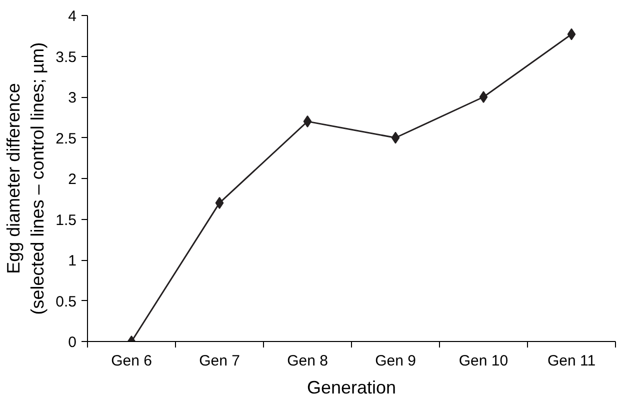 Image resolution: width=638 pixels, height=403 pixels. Describe the element at coordinates (307, 361) in the screenshot. I see `x-tick-label: Gen 8` at that location.